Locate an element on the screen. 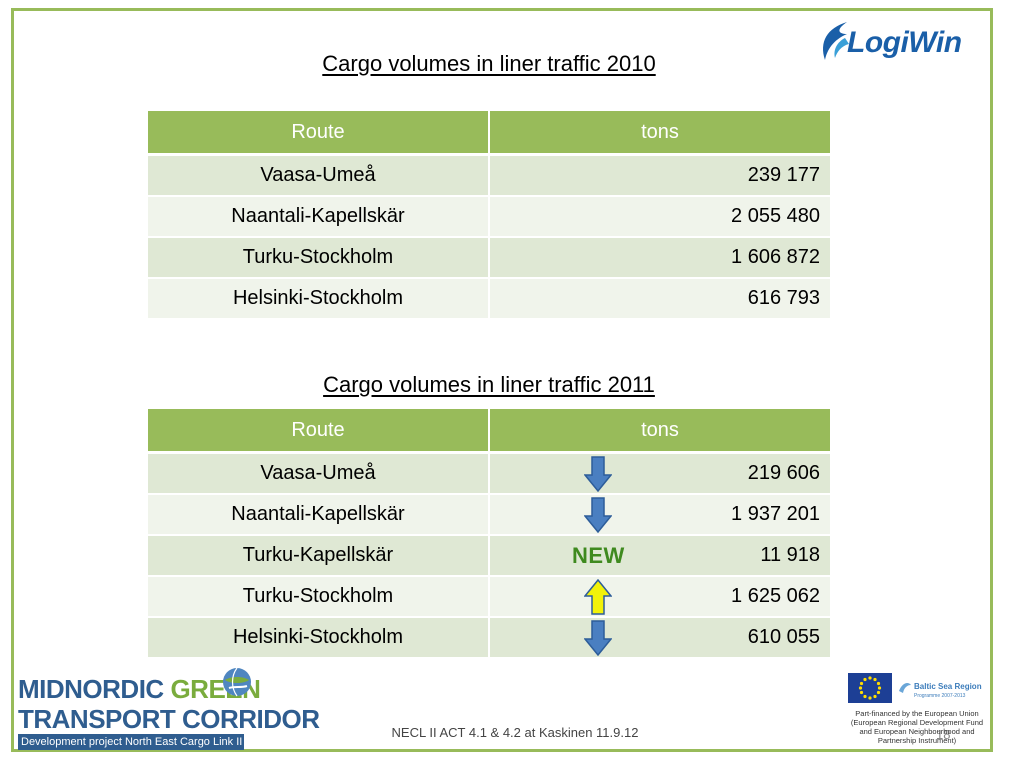 The height and width of the screenshot is (768, 1024). globe-icon is located at coordinates (237, 682).